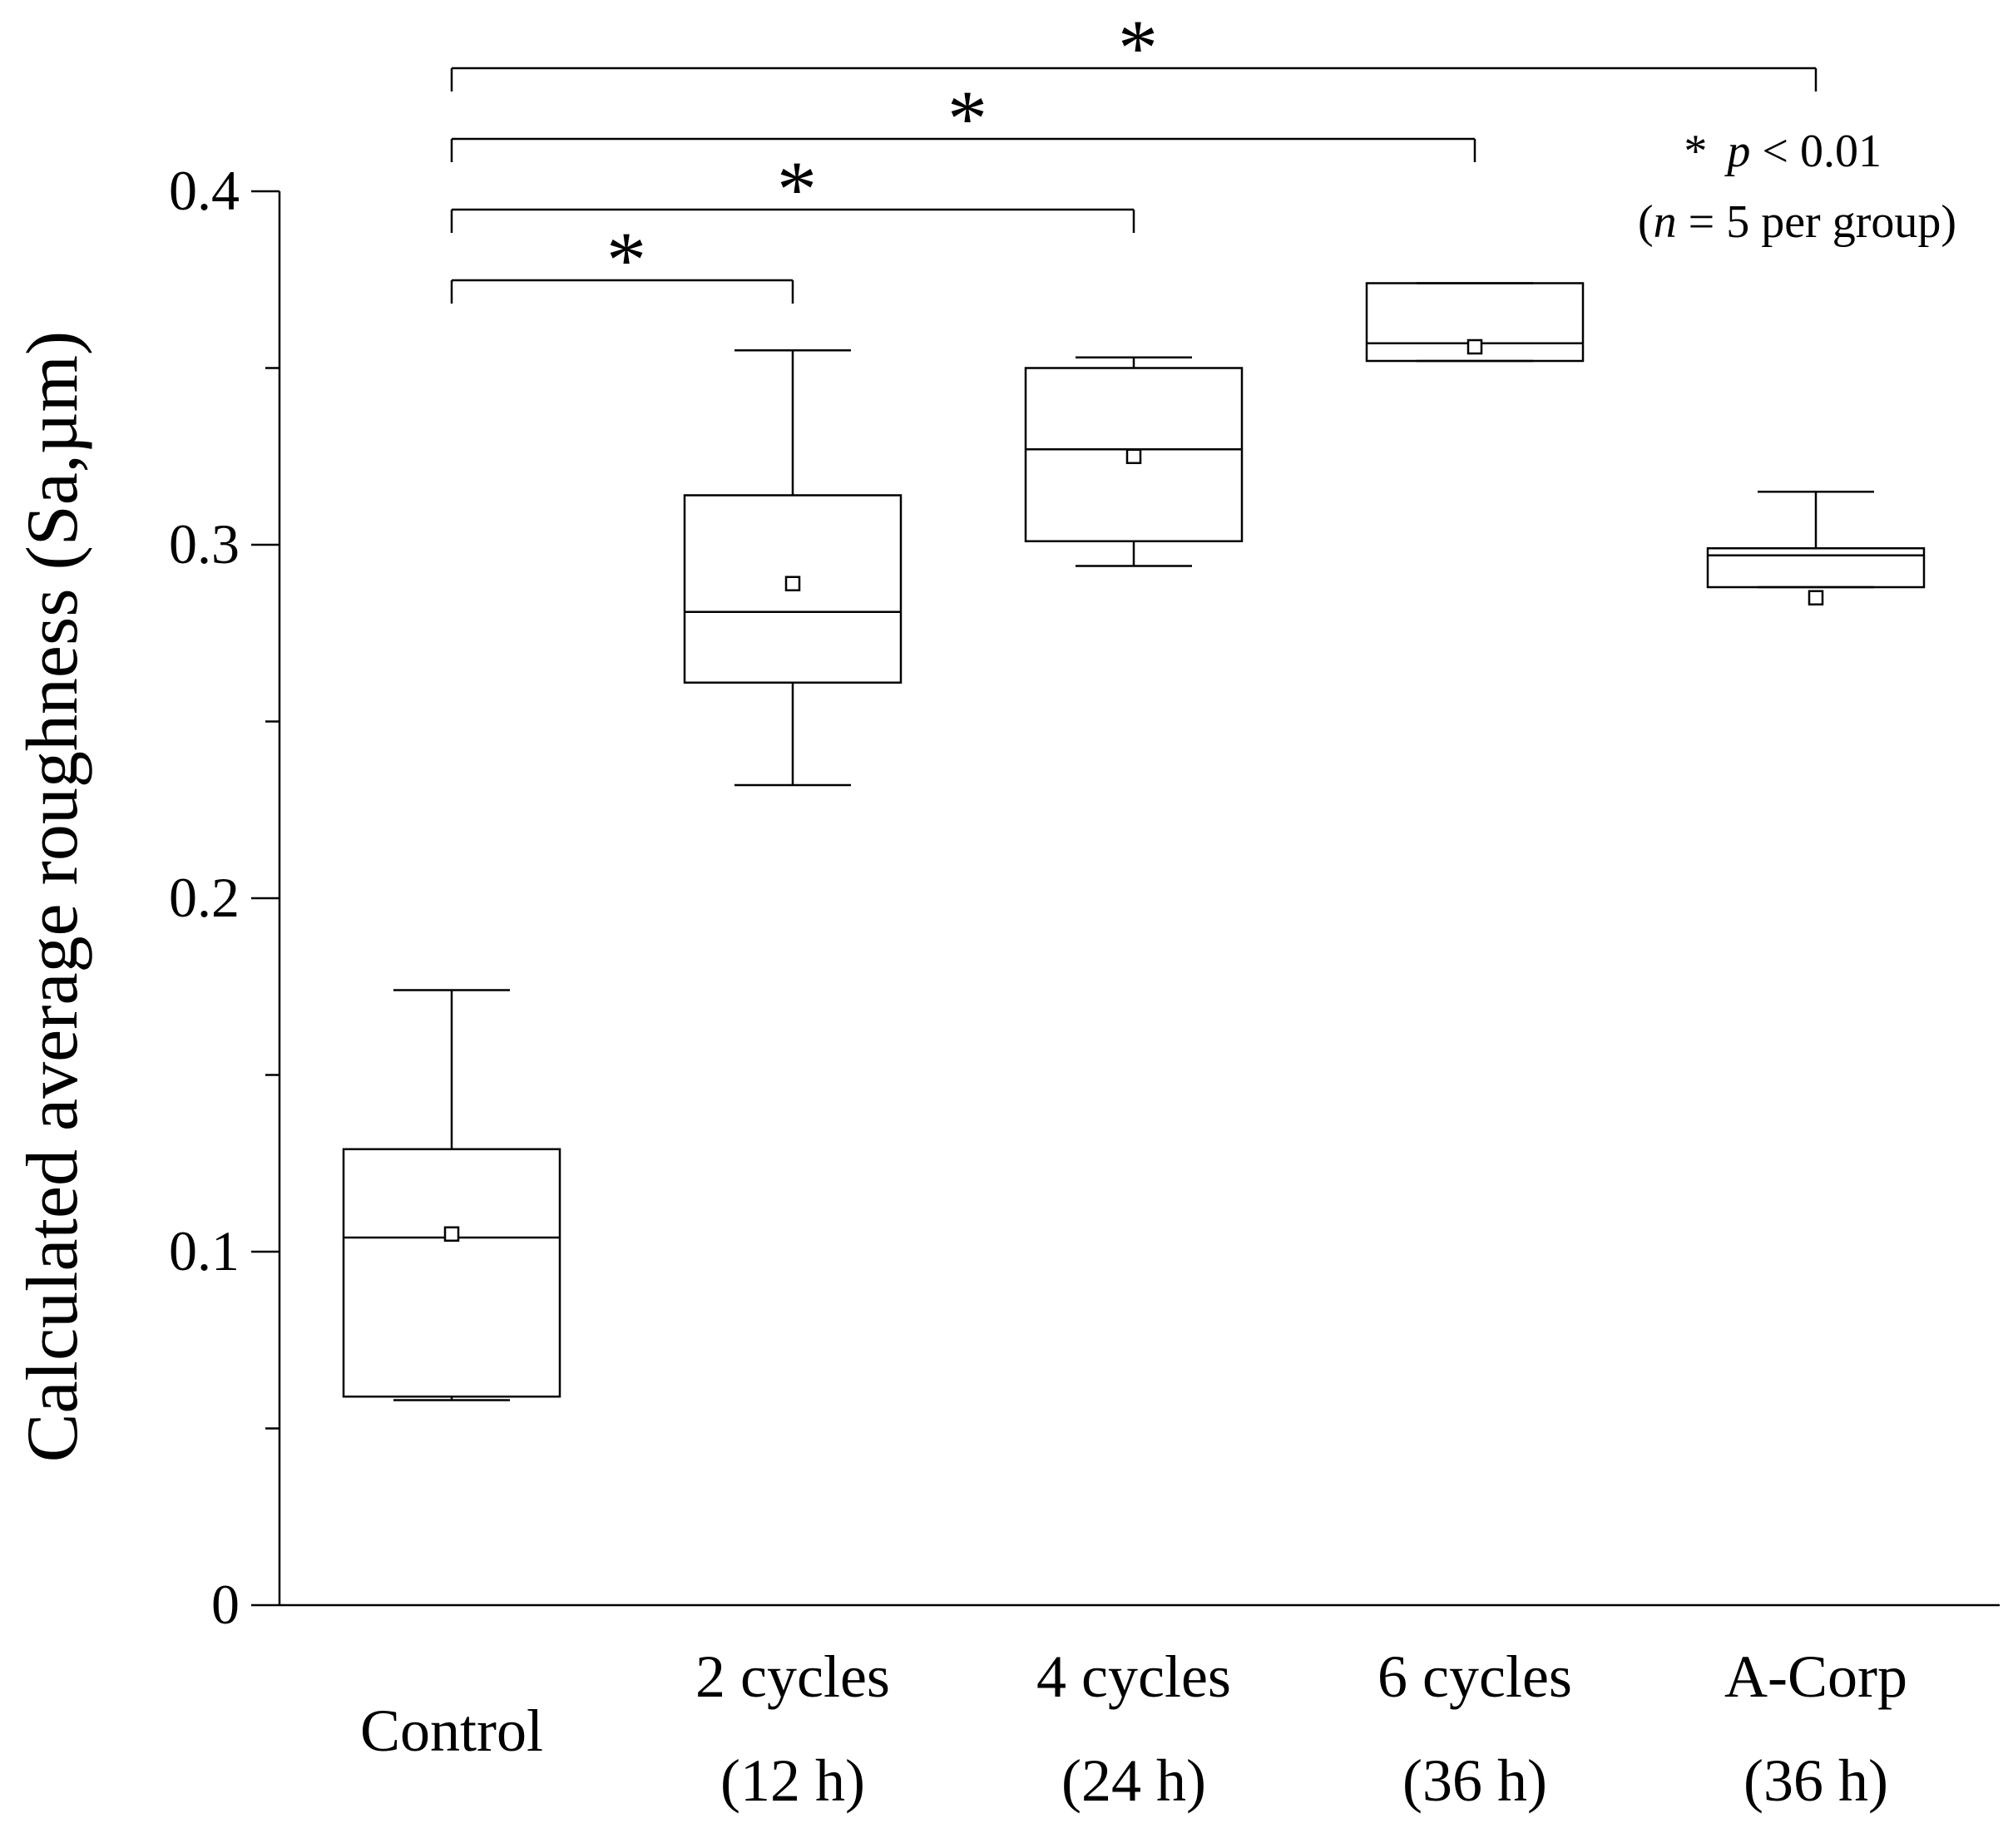  I want to click on y-ticks: 0 0.1 0.2 0.3 0.4, so click(224, 897).